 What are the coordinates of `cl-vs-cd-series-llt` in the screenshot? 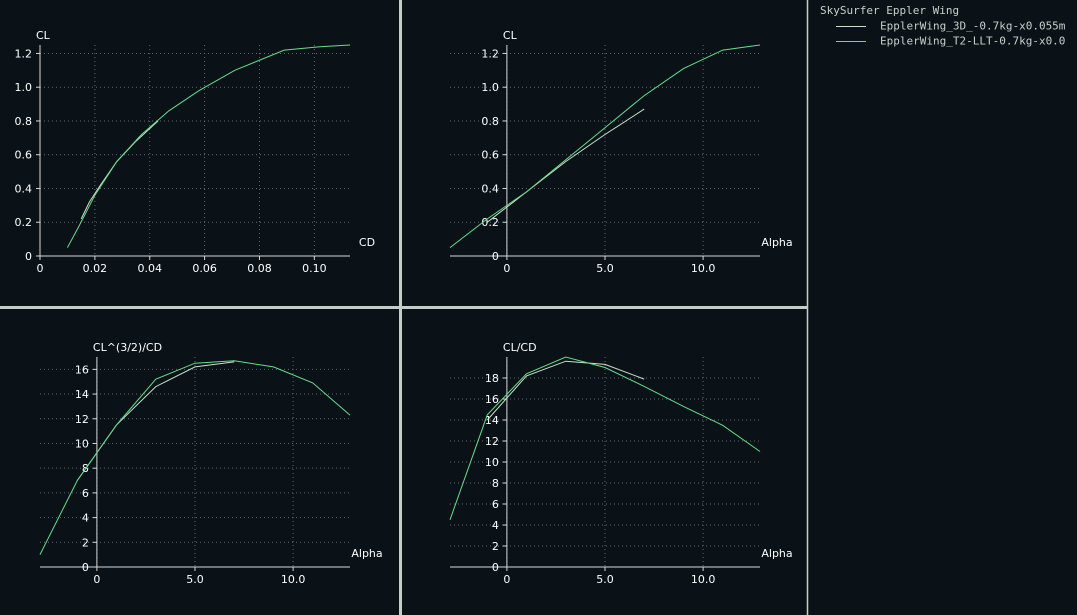 It's located at (208, 146).